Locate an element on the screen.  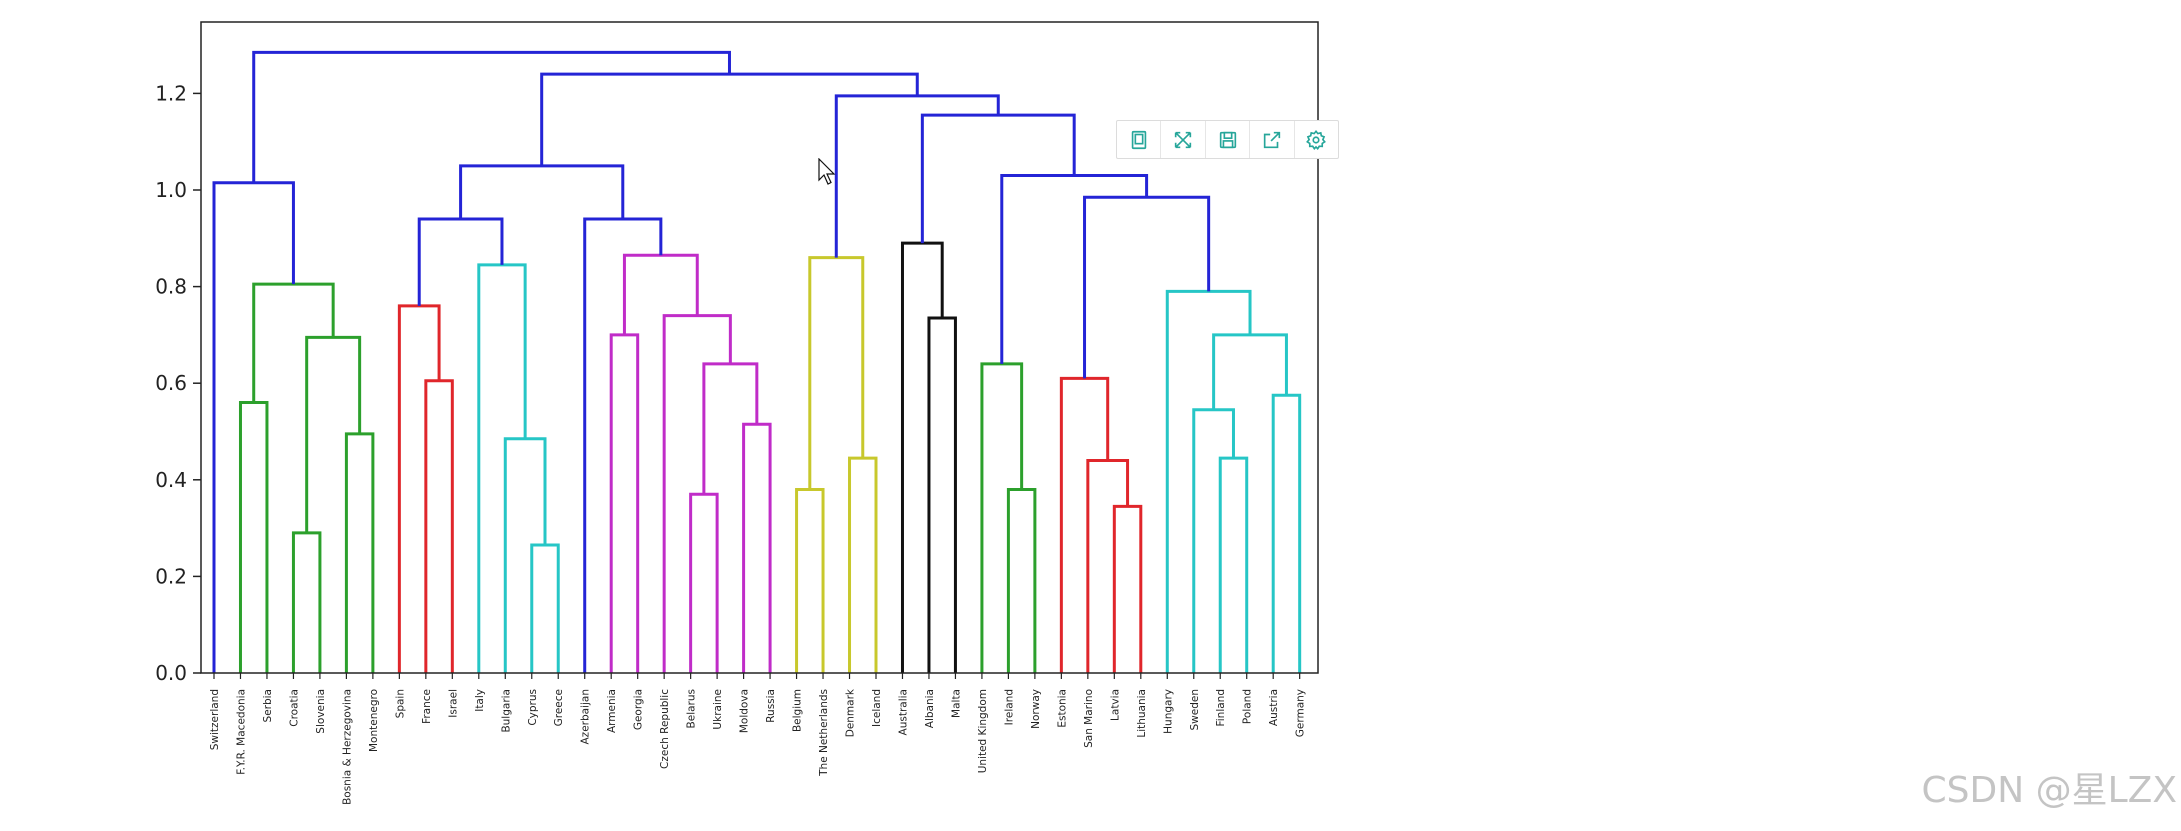
leaf-label: Russia is located at coordinates (771, 706).